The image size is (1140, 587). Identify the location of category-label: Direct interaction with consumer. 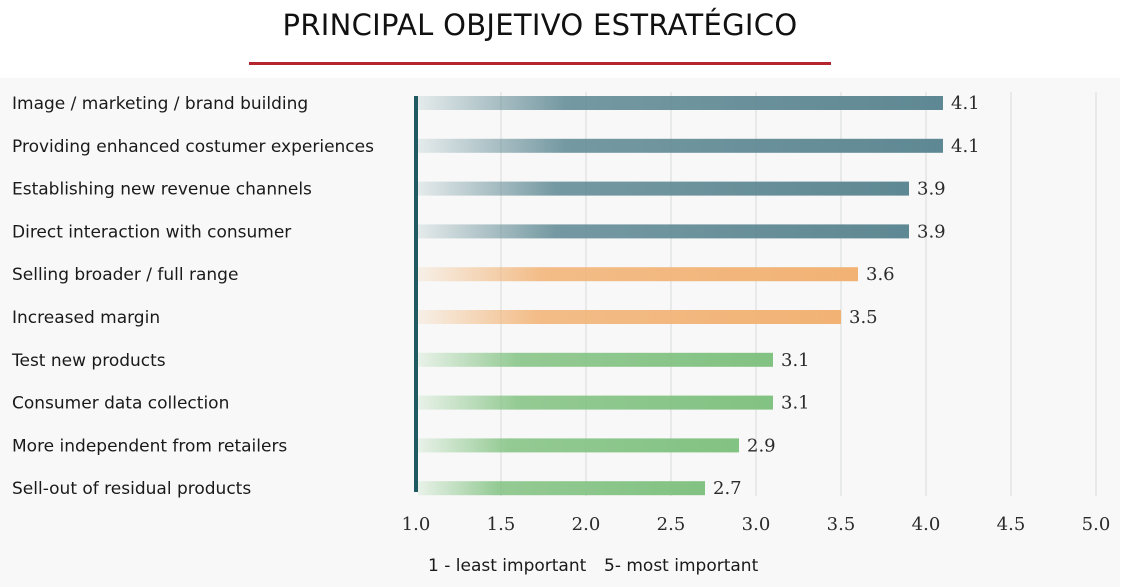
(151, 232).